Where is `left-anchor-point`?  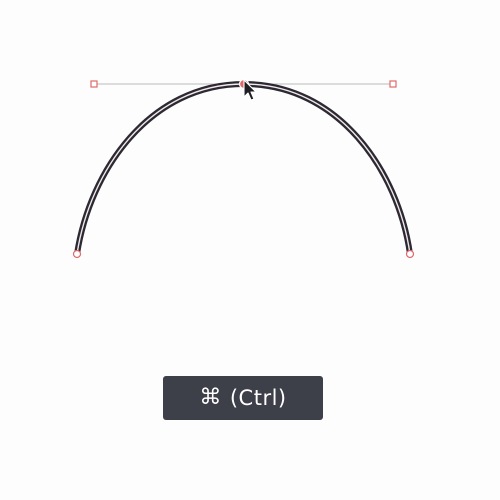
left-anchor-point is located at coordinates (77, 254).